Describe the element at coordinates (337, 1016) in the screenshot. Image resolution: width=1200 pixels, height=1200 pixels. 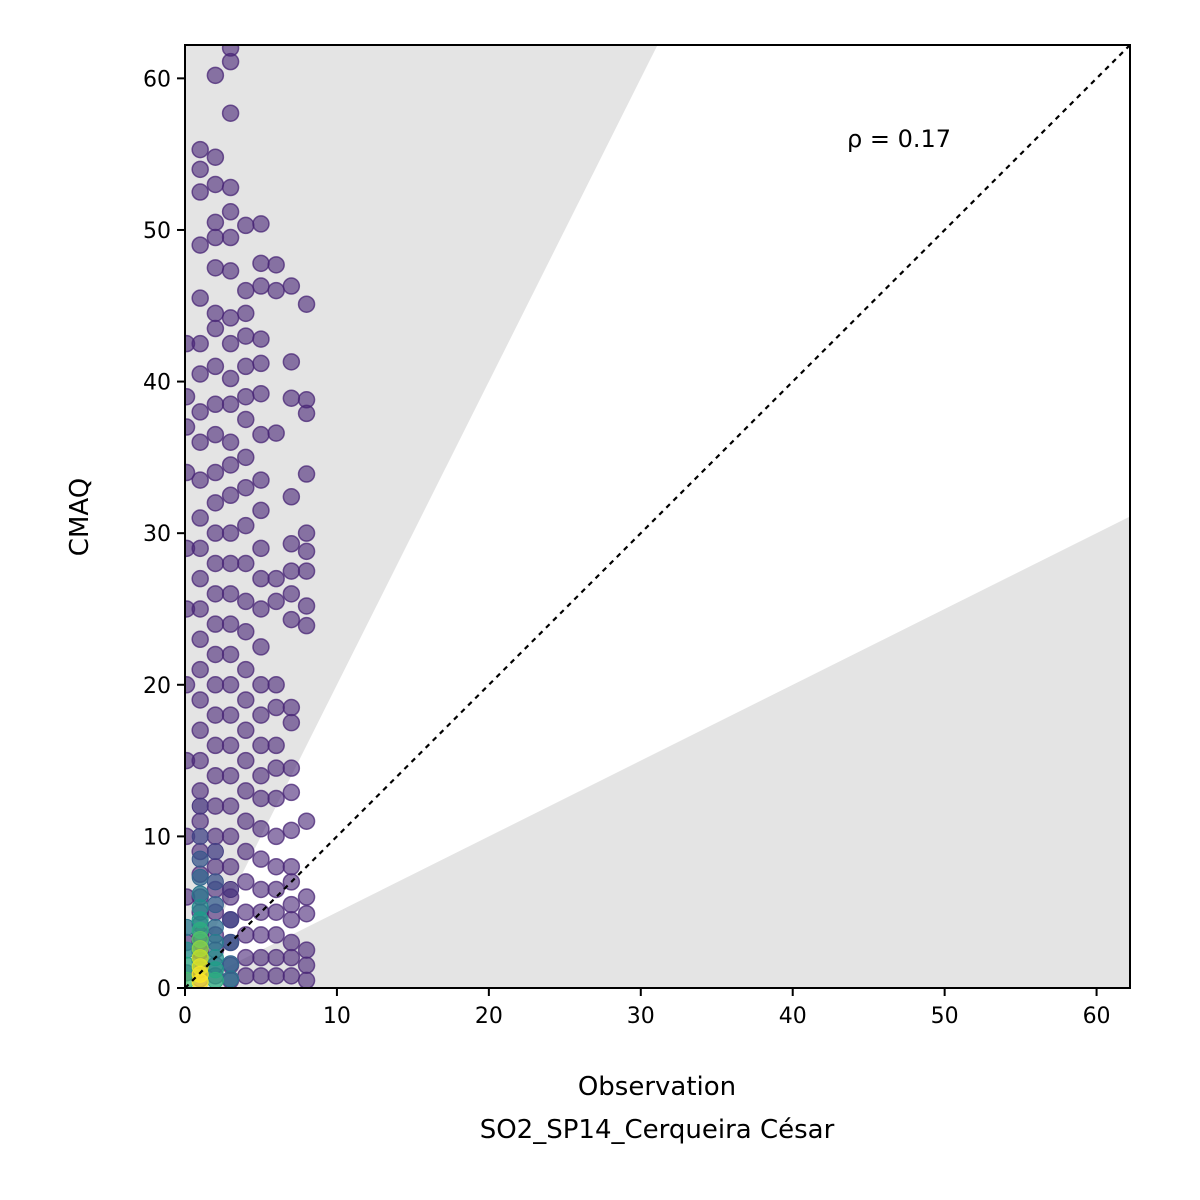
I see `x-tick-label: 10` at that location.